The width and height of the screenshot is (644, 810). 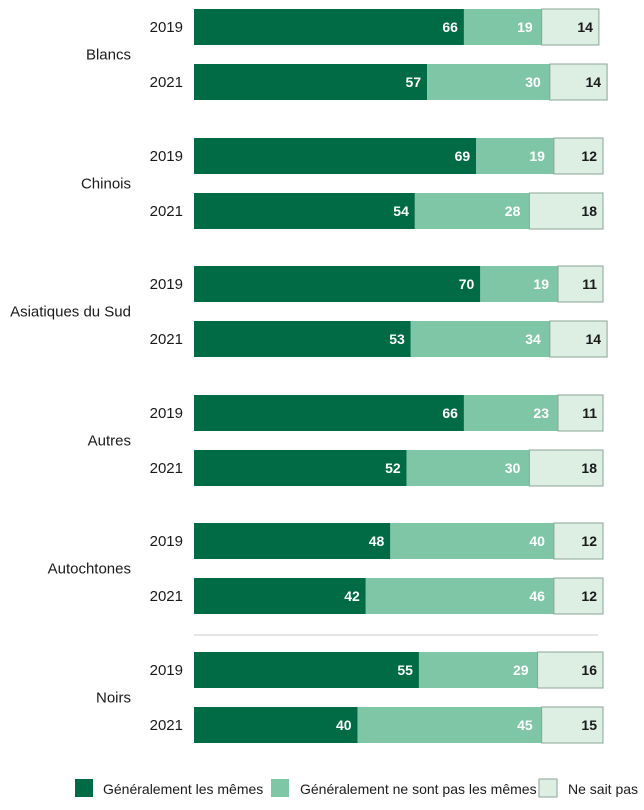 What do you see at coordinates (589, 725) in the screenshot?
I see `data-label: 15` at bounding box center [589, 725].